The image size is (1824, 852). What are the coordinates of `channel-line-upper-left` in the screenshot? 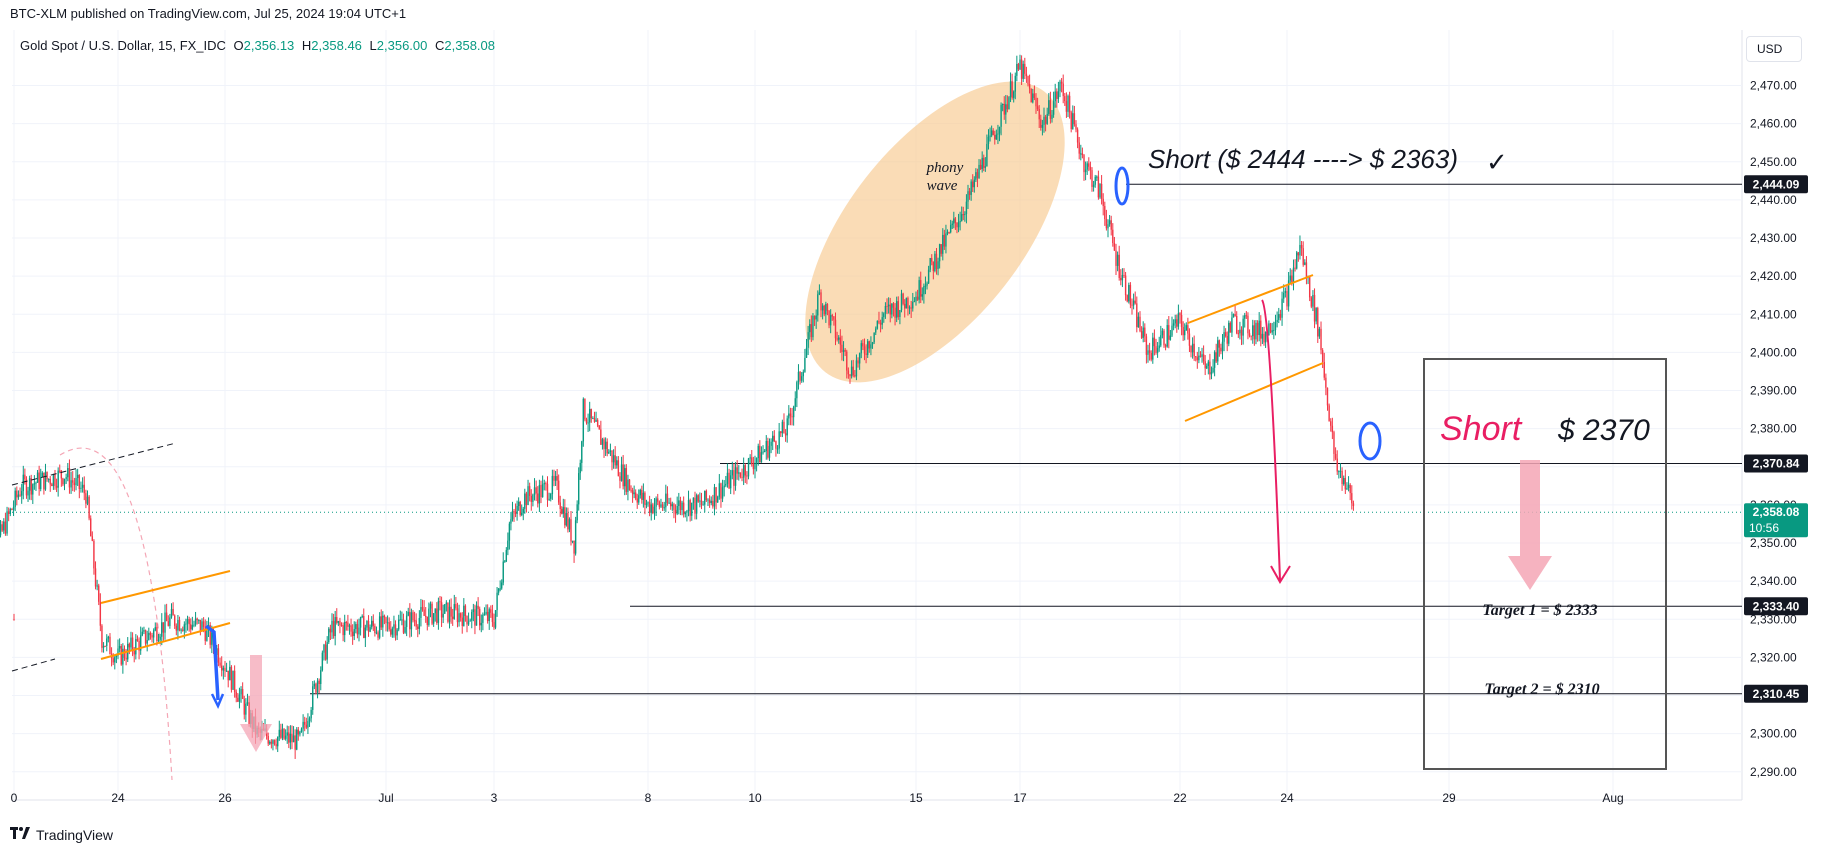 It's located at (165, 587).